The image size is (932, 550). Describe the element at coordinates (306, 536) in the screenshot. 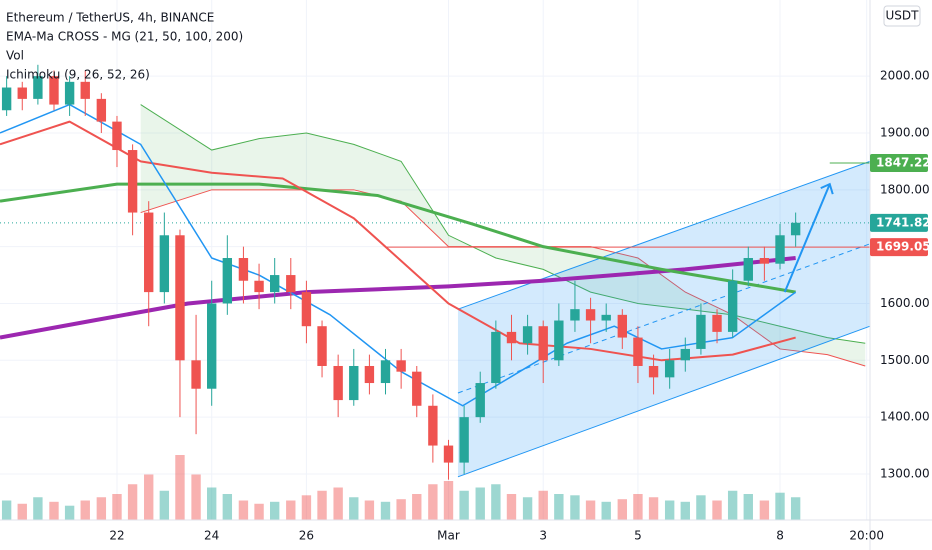

I see `x-tick-label: 26` at that location.